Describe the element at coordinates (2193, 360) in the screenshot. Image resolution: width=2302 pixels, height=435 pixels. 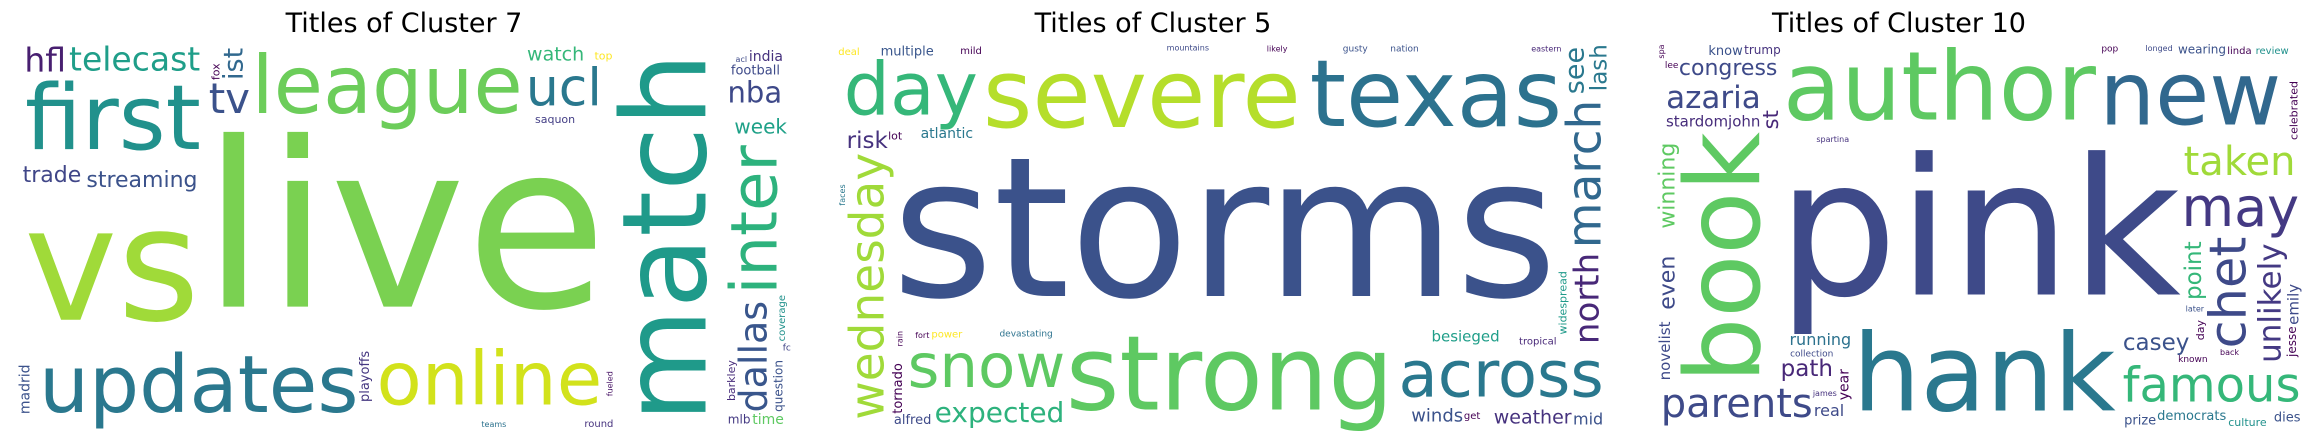
I see `word-known: known` at that location.